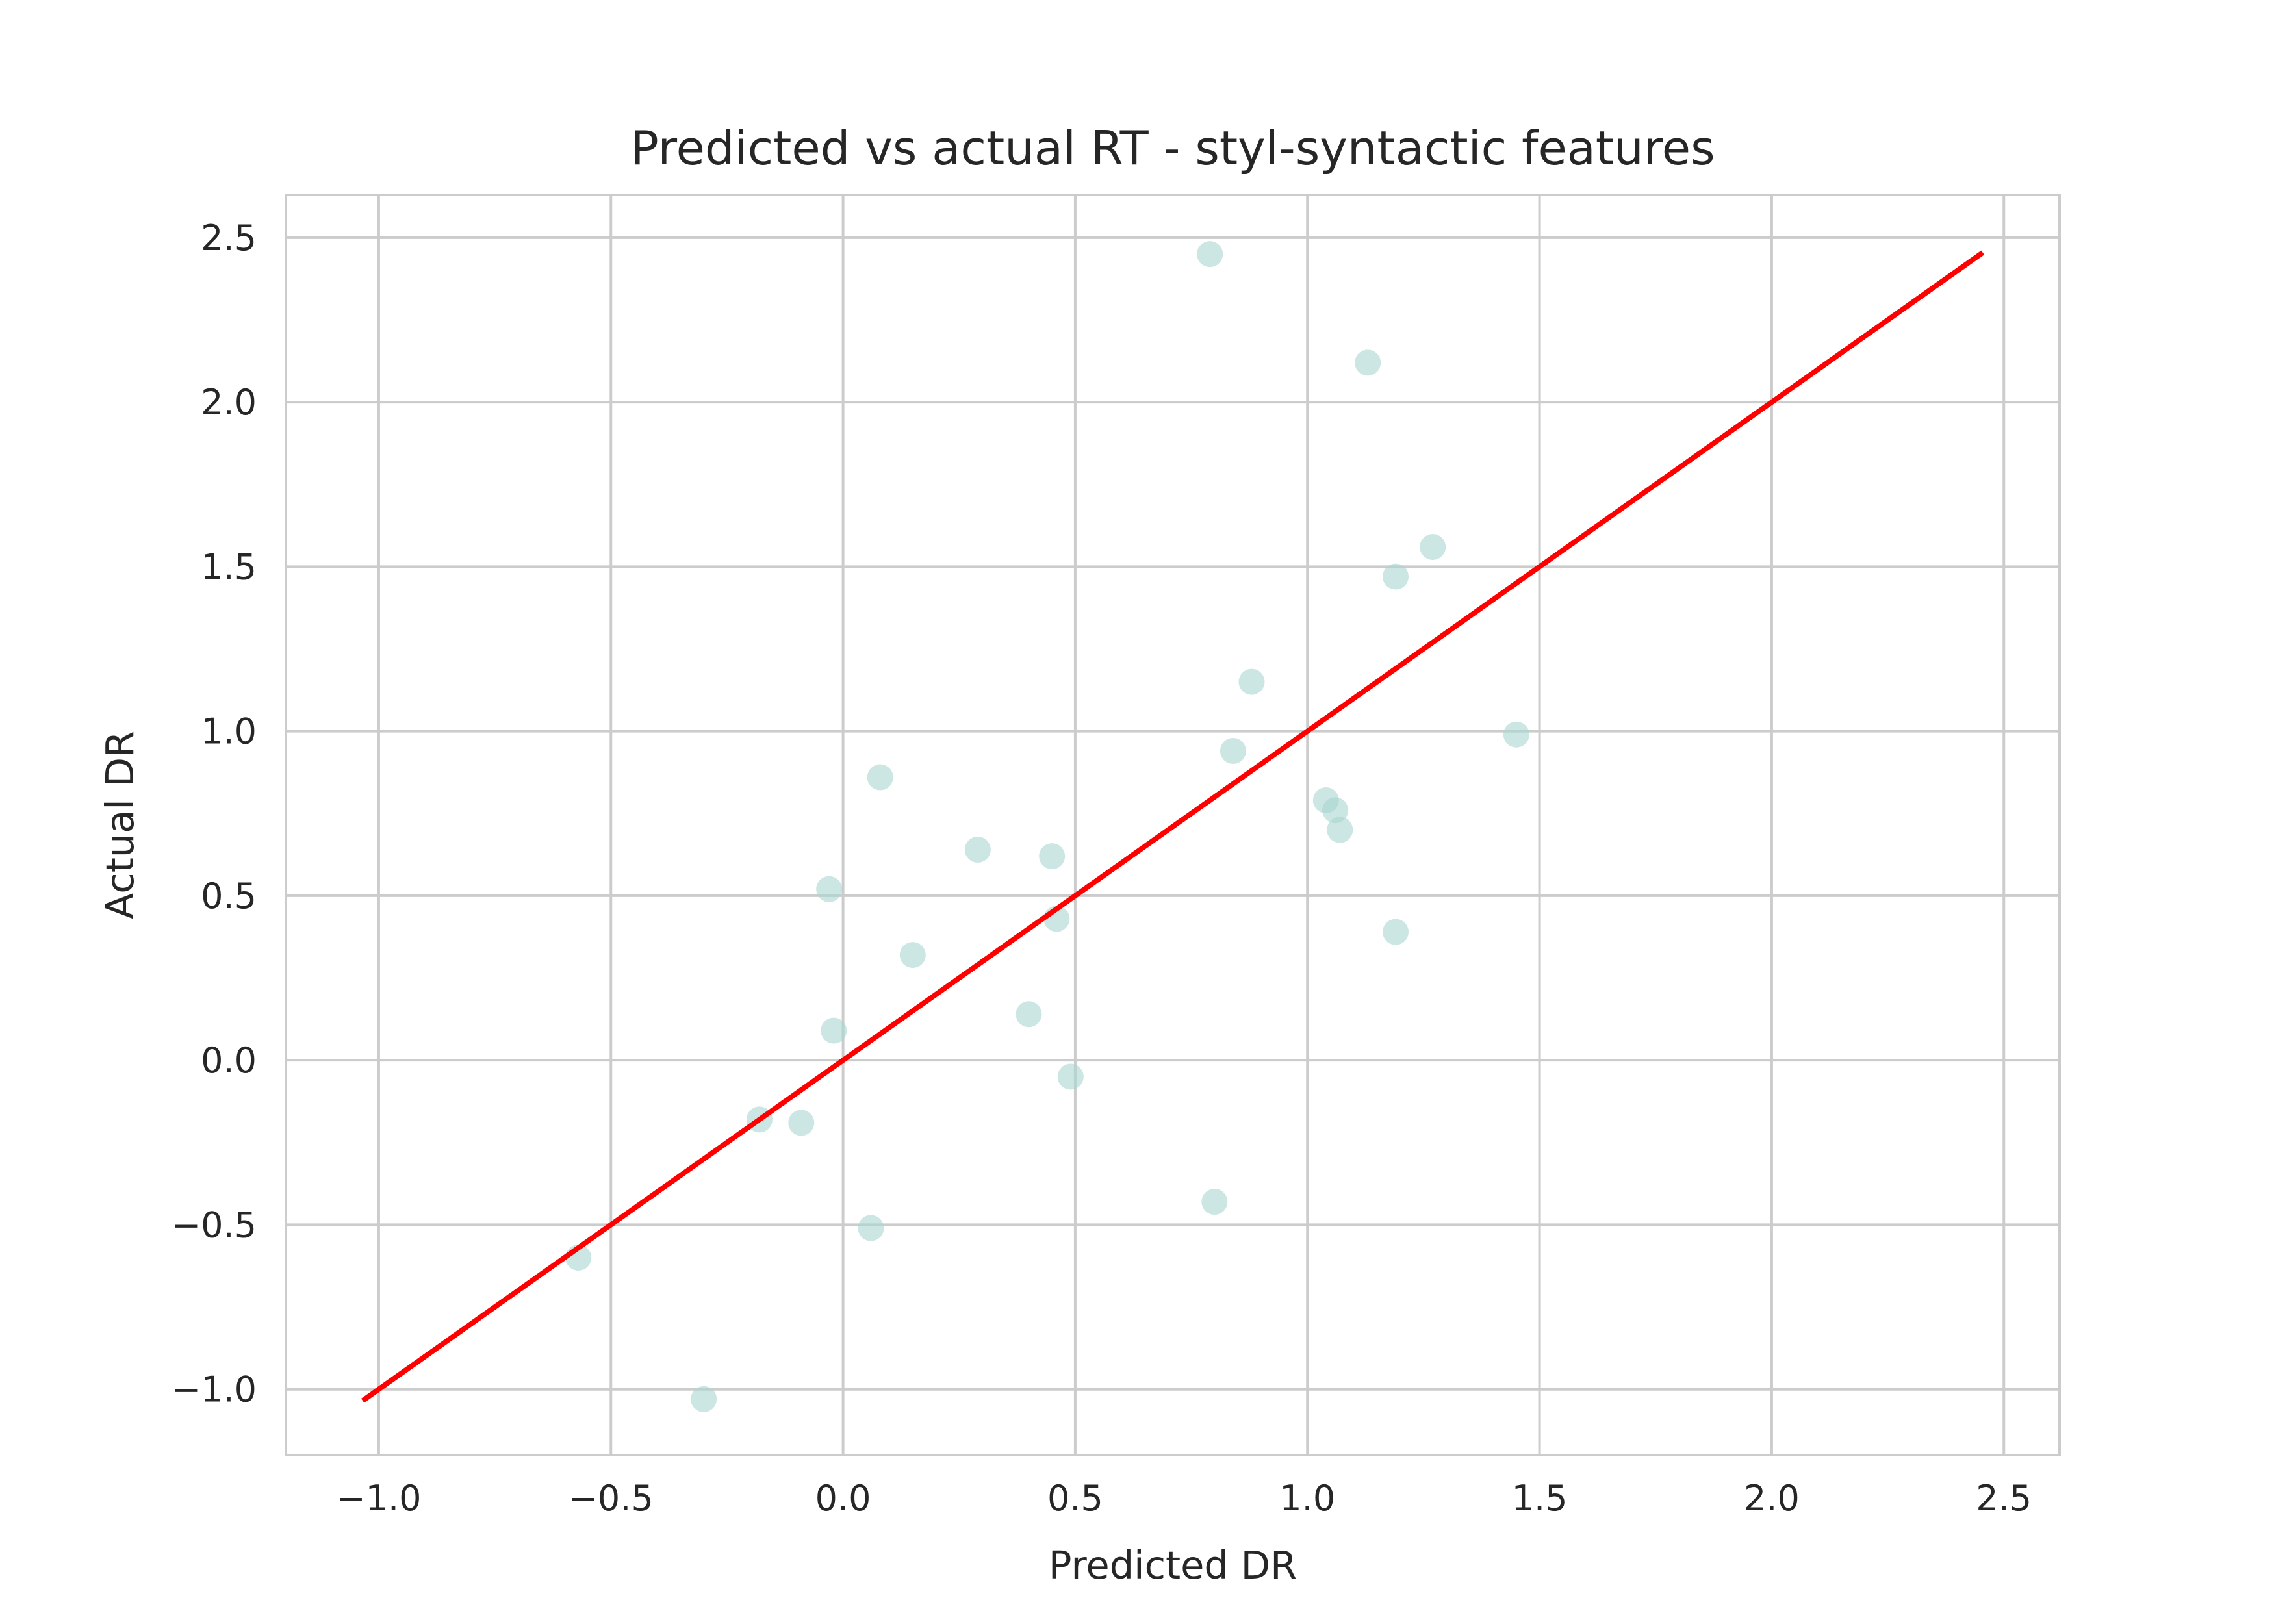 This screenshot has height=1624, width=2274. What do you see at coordinates (1173, 1565) in the screenshot?
I see `x-axis-label: Predicted DR` at bounding box center [1173, 1565].